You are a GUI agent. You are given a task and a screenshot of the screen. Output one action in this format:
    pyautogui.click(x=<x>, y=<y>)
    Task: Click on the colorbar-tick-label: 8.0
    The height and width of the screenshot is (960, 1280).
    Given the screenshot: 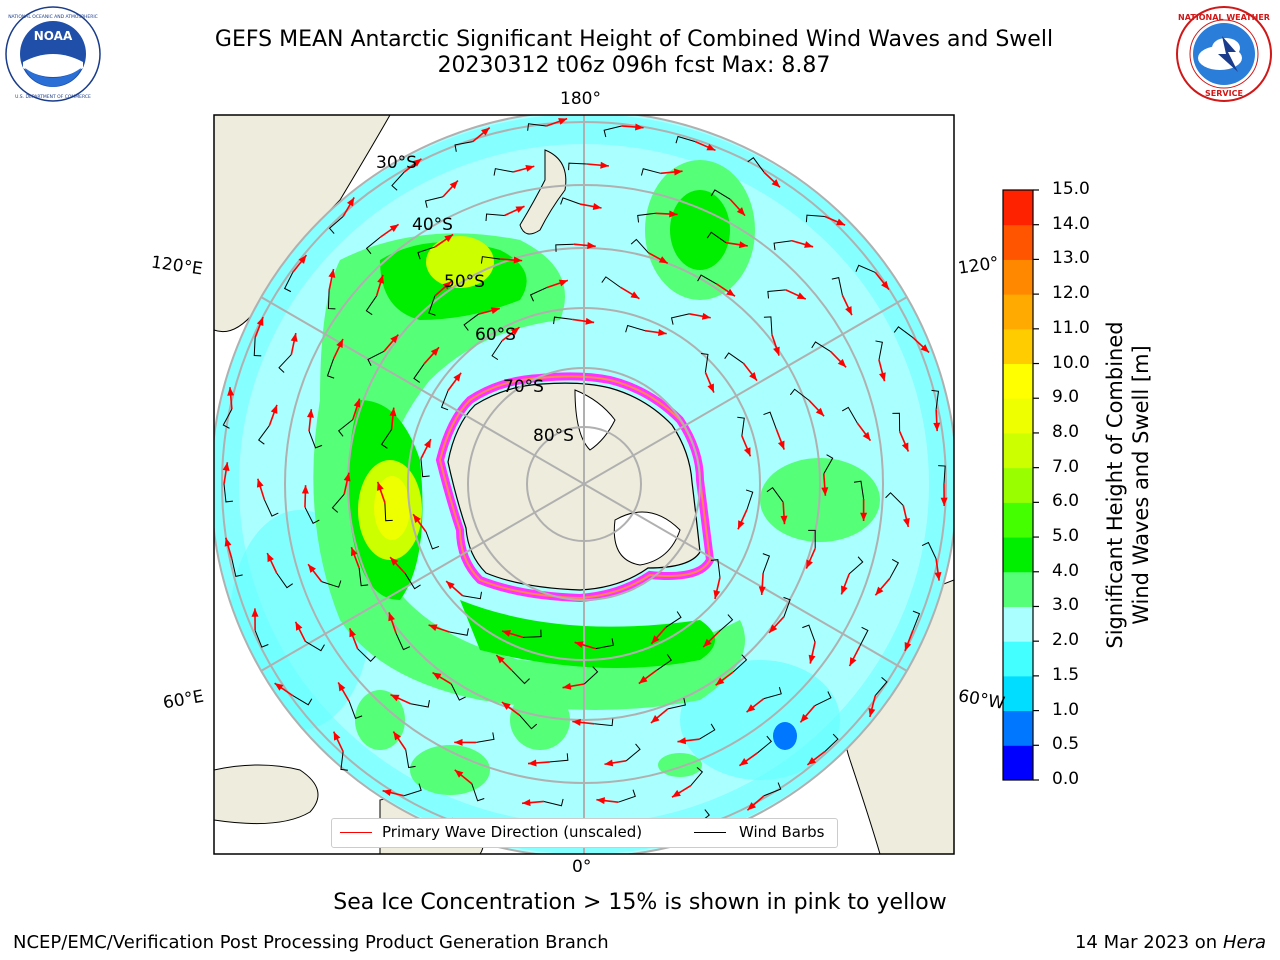 What is the action you would take?
    pyautogui.click(x=1066, y=431)
    